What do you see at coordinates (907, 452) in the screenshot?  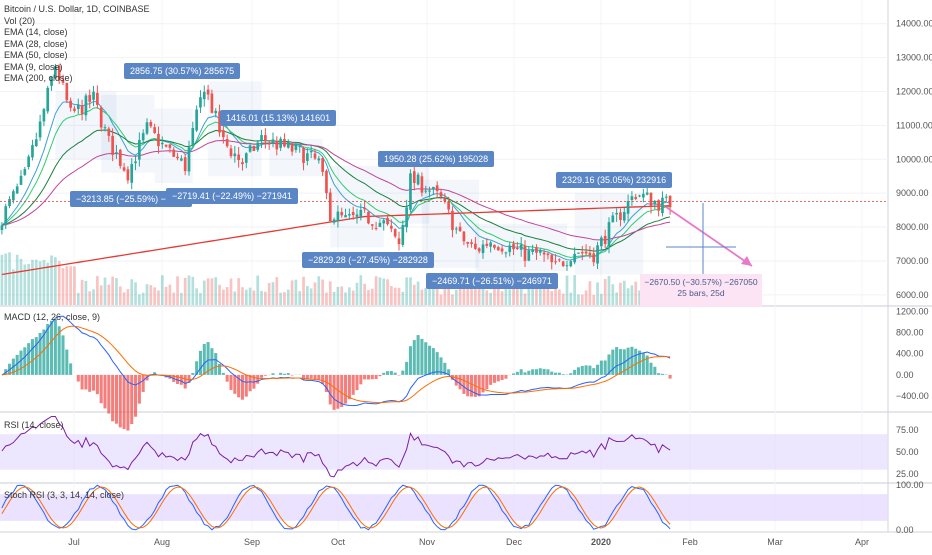 I see `rsi-tick-label: 50.00` at bounding box center [907, 452].